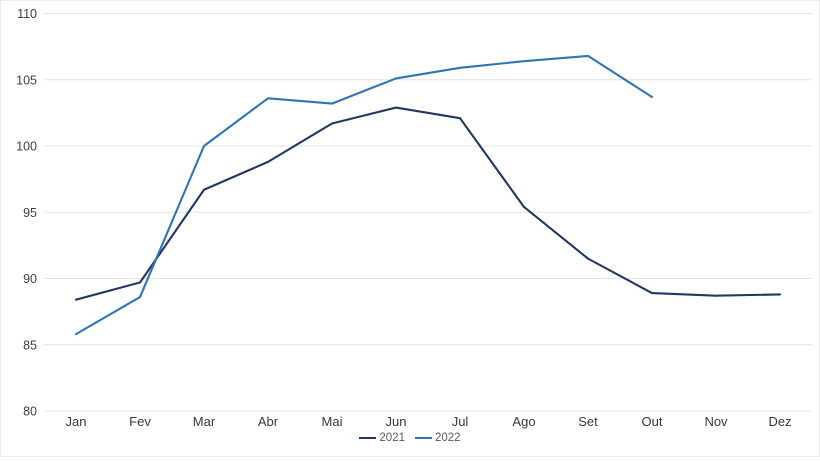  What do you see at coordinates (448, 438) in the screenshot?
I see `legend-label: 2022` at bounding box center [448, 438].